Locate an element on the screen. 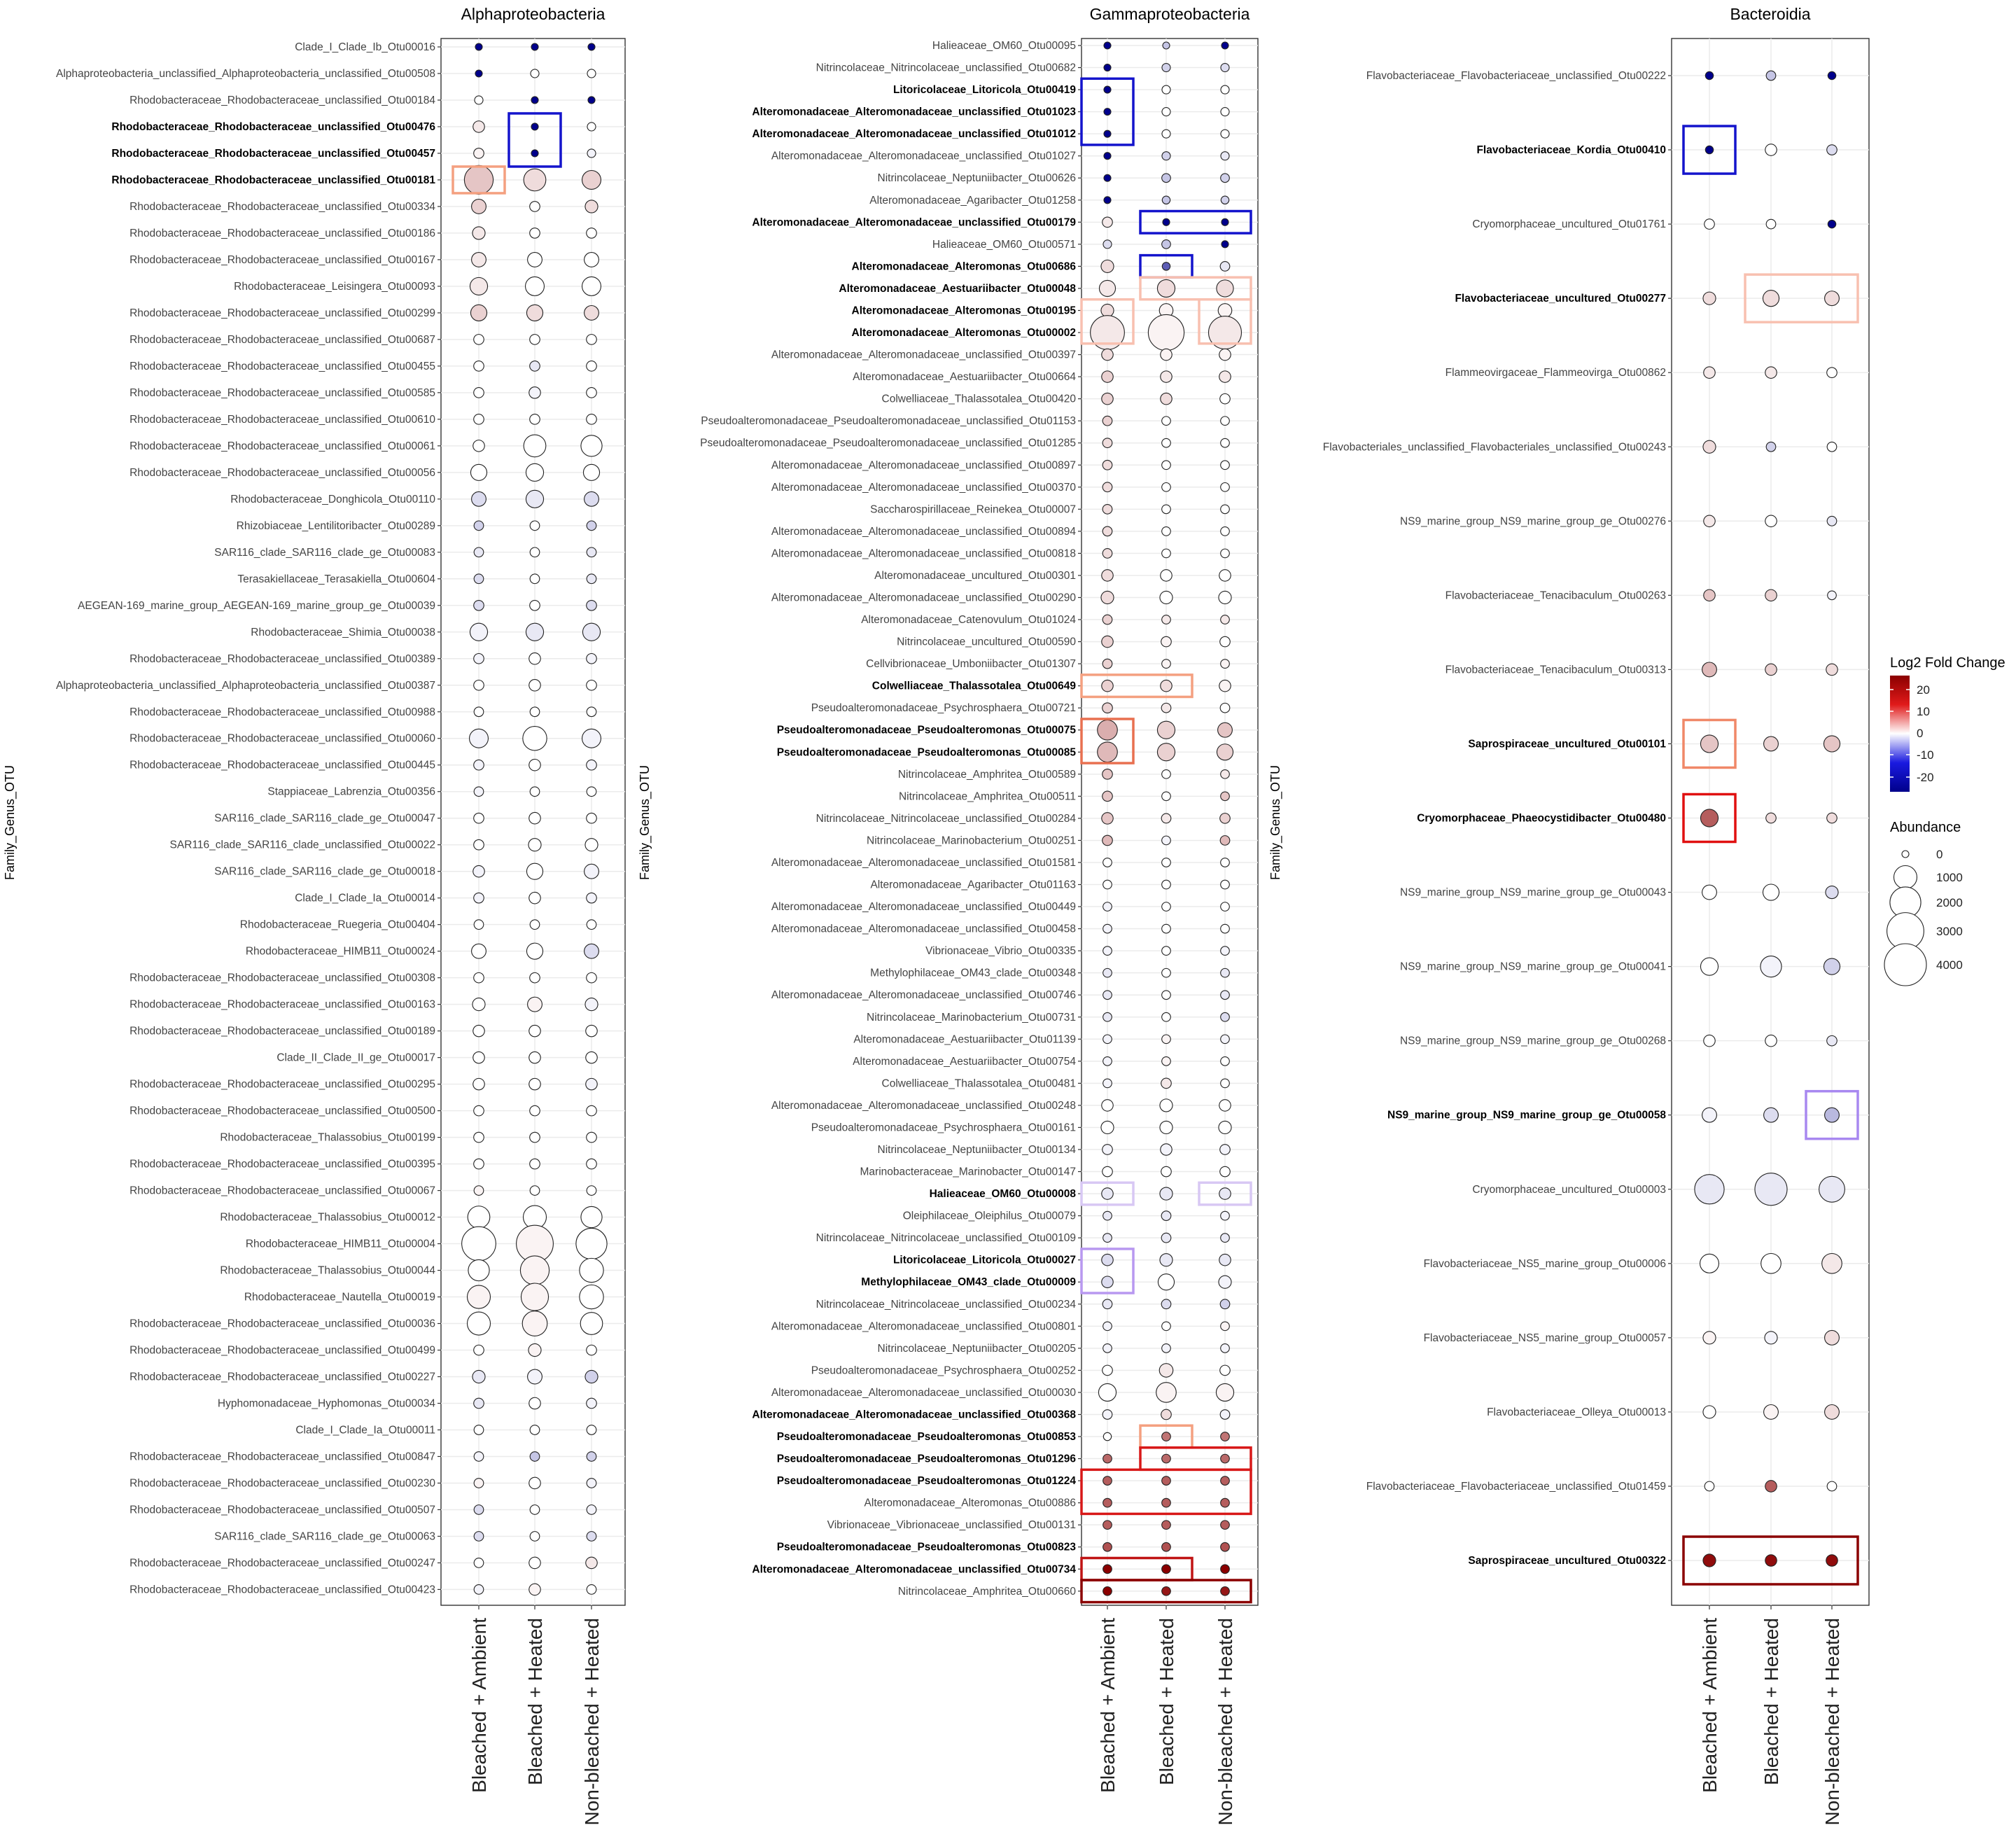 The width and height of the screenshot is (2016, 1844). row-label: Clade_II_Clade_II_ge_Otu00017 is located at coordinates (355, 1058).